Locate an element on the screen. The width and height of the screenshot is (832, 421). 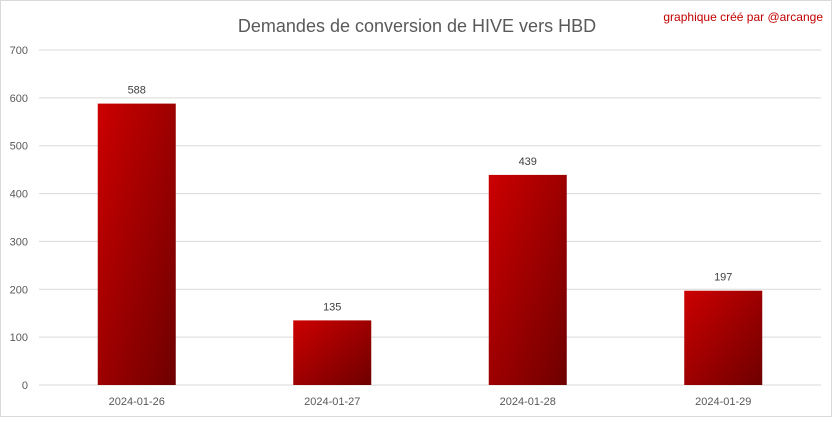
chart-title: Demandes de conversion de HIVE vers HBD is located at coordinates (417, 26).